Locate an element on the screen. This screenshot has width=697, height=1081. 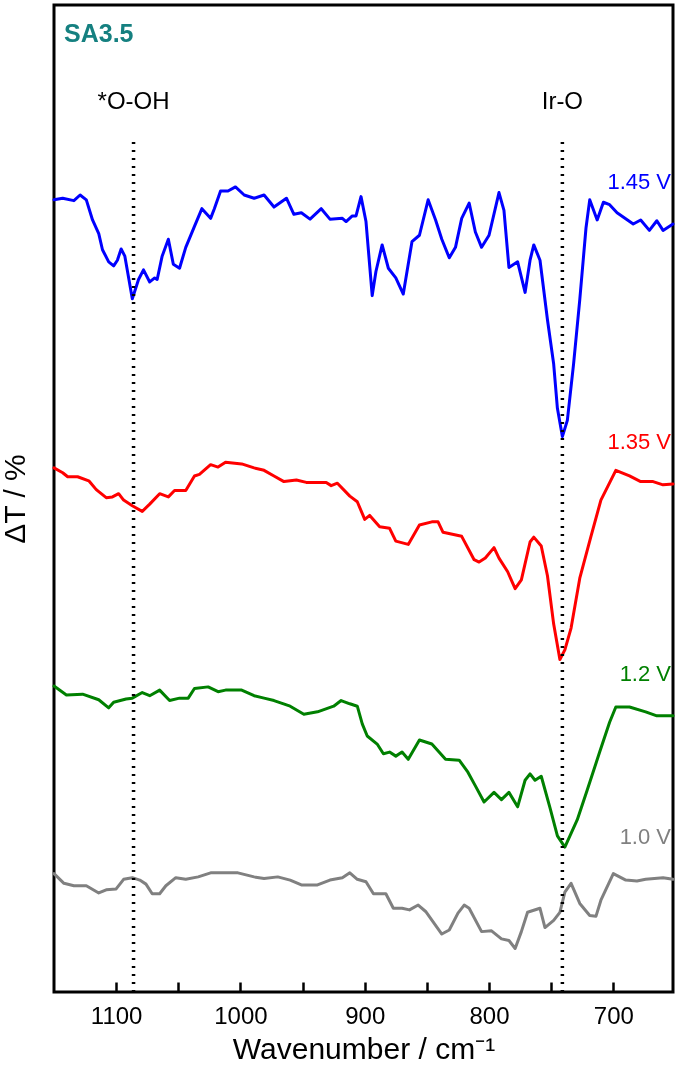
chart-title: SA3.5 is located at coordinates (99, 33).